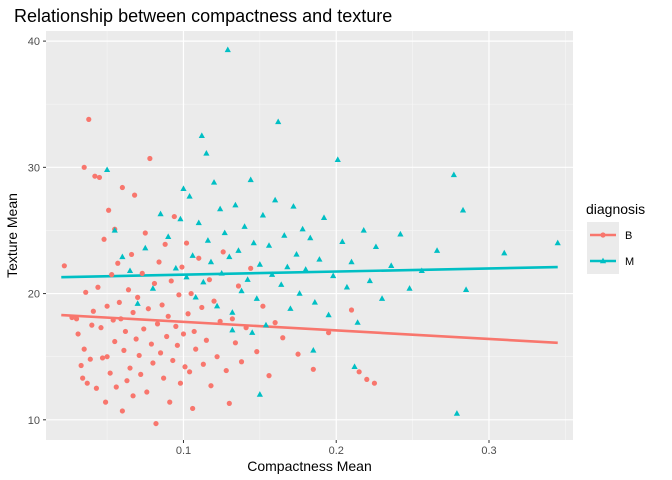 The height and width of the screenshot is (480, 672). I want to click on legend-marker-M, so click(603, 260).